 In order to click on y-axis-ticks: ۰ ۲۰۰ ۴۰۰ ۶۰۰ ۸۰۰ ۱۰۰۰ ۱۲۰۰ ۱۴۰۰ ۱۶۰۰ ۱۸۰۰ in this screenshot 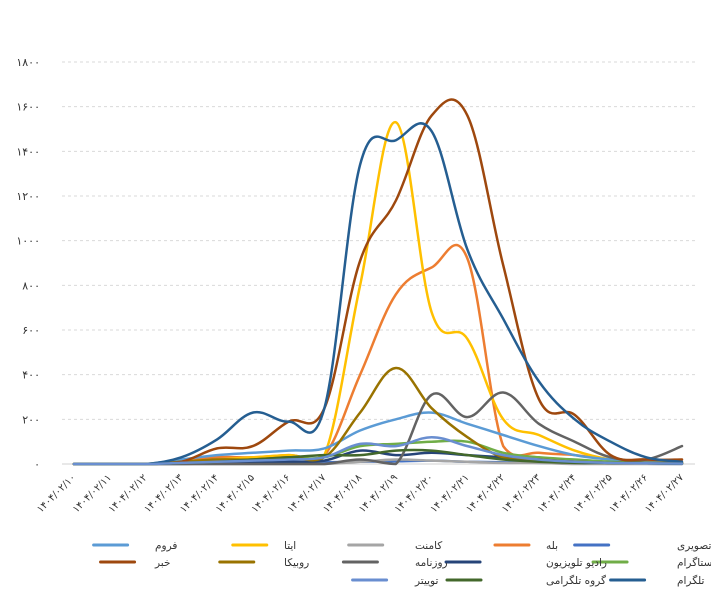, I will do `click(28, 263)`.